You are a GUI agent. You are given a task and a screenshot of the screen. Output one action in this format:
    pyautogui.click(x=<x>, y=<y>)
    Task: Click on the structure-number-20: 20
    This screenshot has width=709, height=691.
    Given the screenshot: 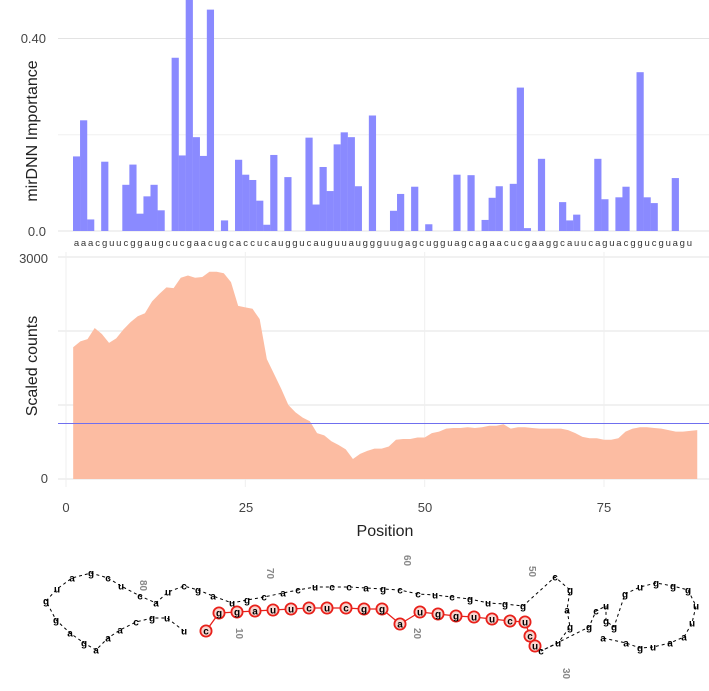 What is the action you would take?
    pyautogui.click(x=416, y=634)
    